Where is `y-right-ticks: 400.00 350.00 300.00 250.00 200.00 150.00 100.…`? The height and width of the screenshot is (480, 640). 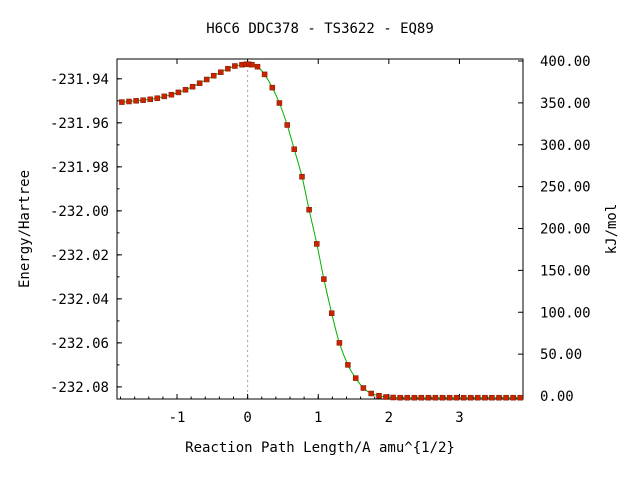
y-right-ticks: 400.00 350.00 300.00 250.00 200.00 150.00 100.… is located at coordinates (554, 229).